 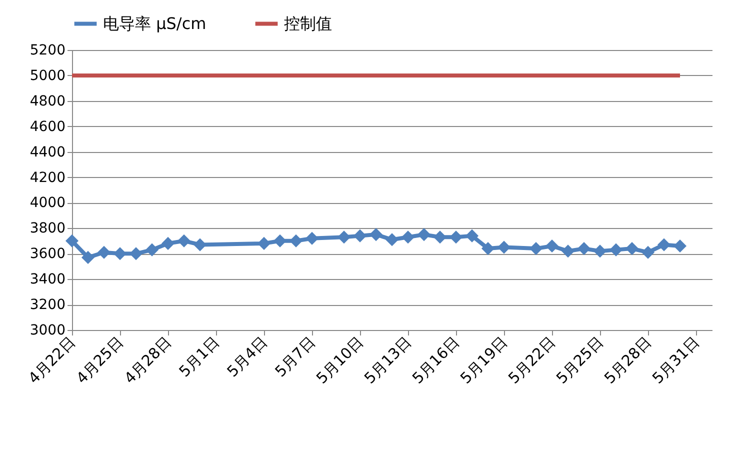 I want to click on x-tick-label: 5月4日, so click(x=247, y=357).